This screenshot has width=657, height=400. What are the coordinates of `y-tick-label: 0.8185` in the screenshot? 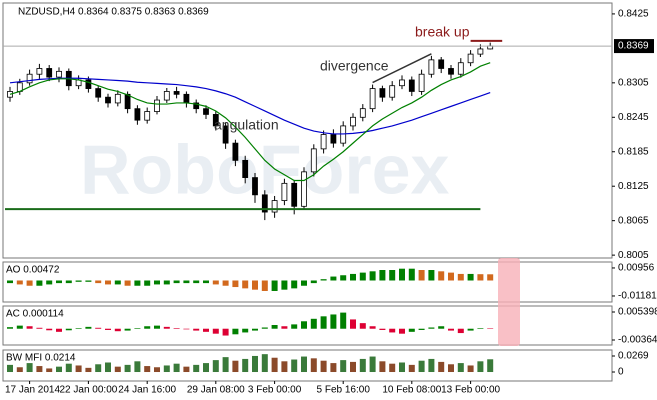 It's located at (633, 151).